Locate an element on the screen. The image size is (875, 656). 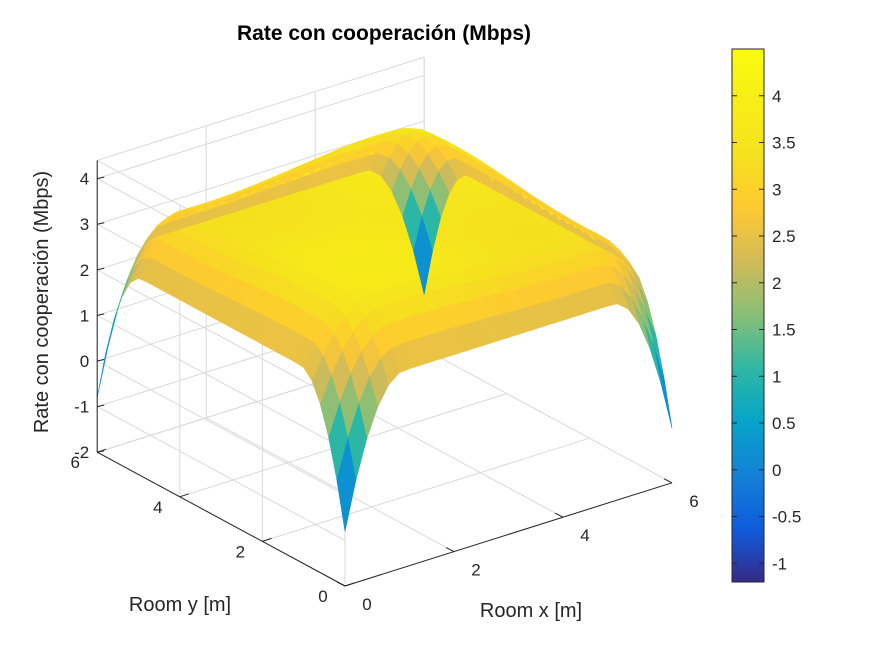
colorbar-tick-label: 0.5 is located at coordinates (784, 423).